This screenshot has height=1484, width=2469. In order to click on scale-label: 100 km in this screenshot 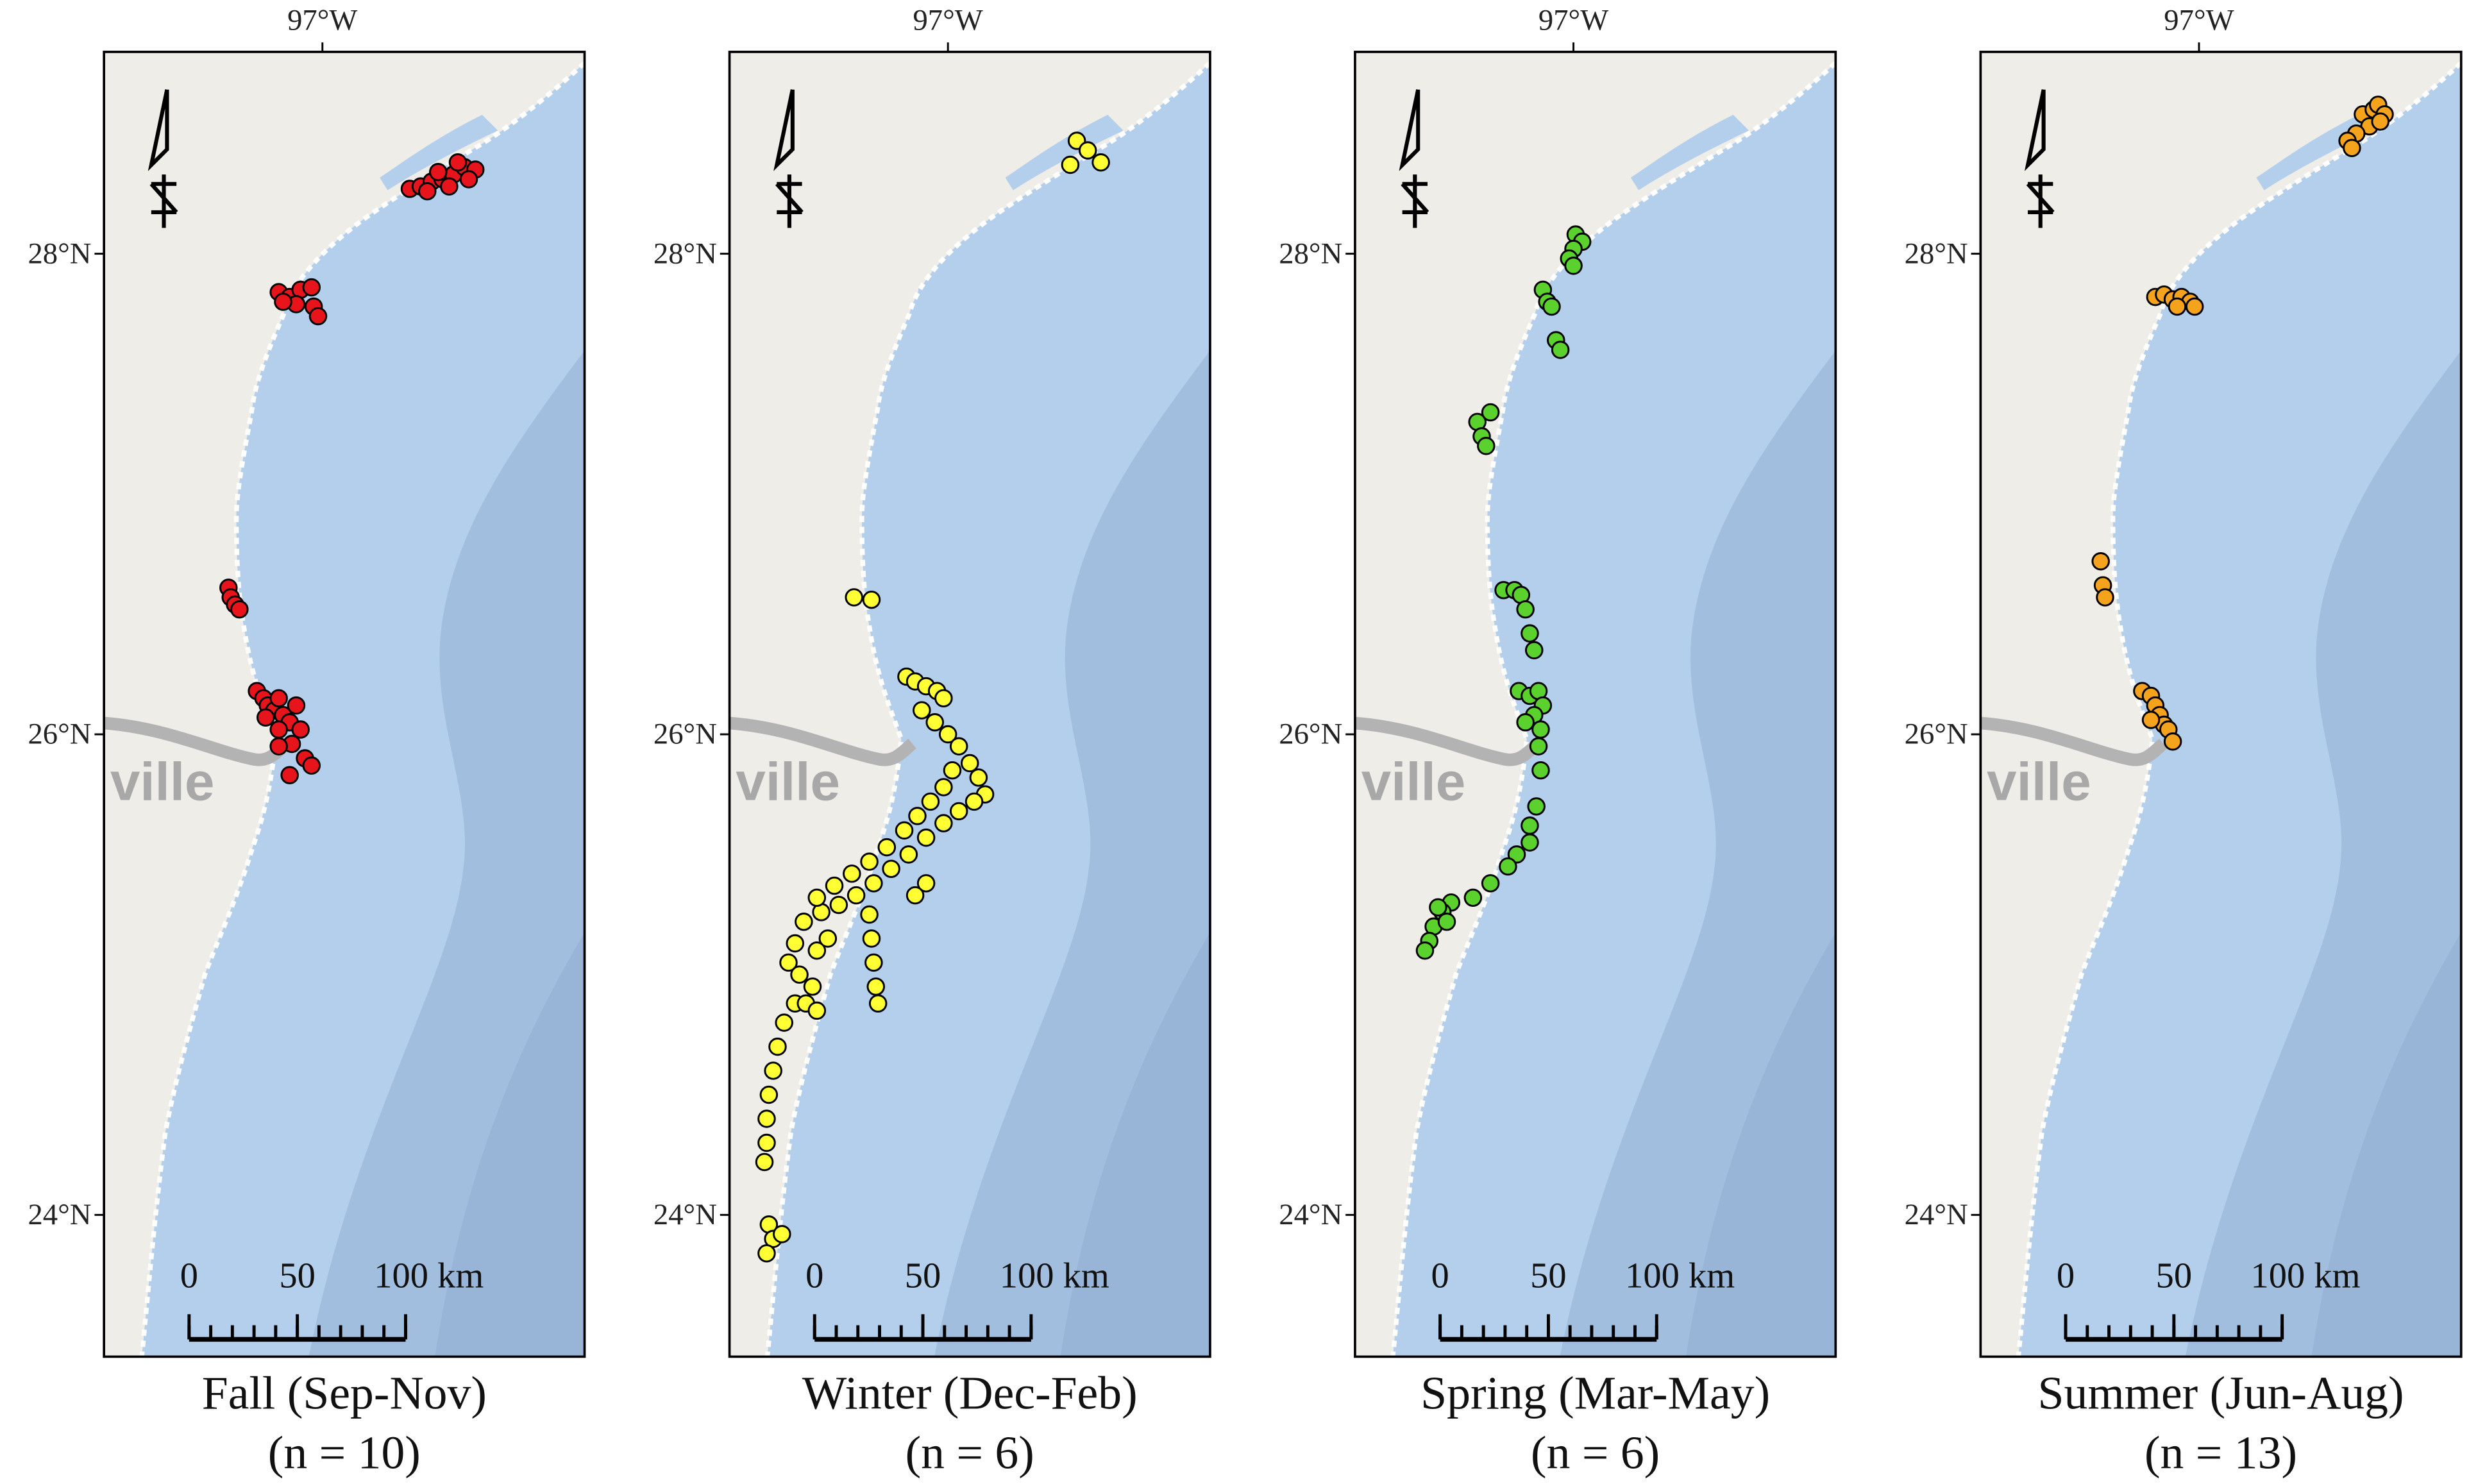, I will do `click(429, 1276)`.